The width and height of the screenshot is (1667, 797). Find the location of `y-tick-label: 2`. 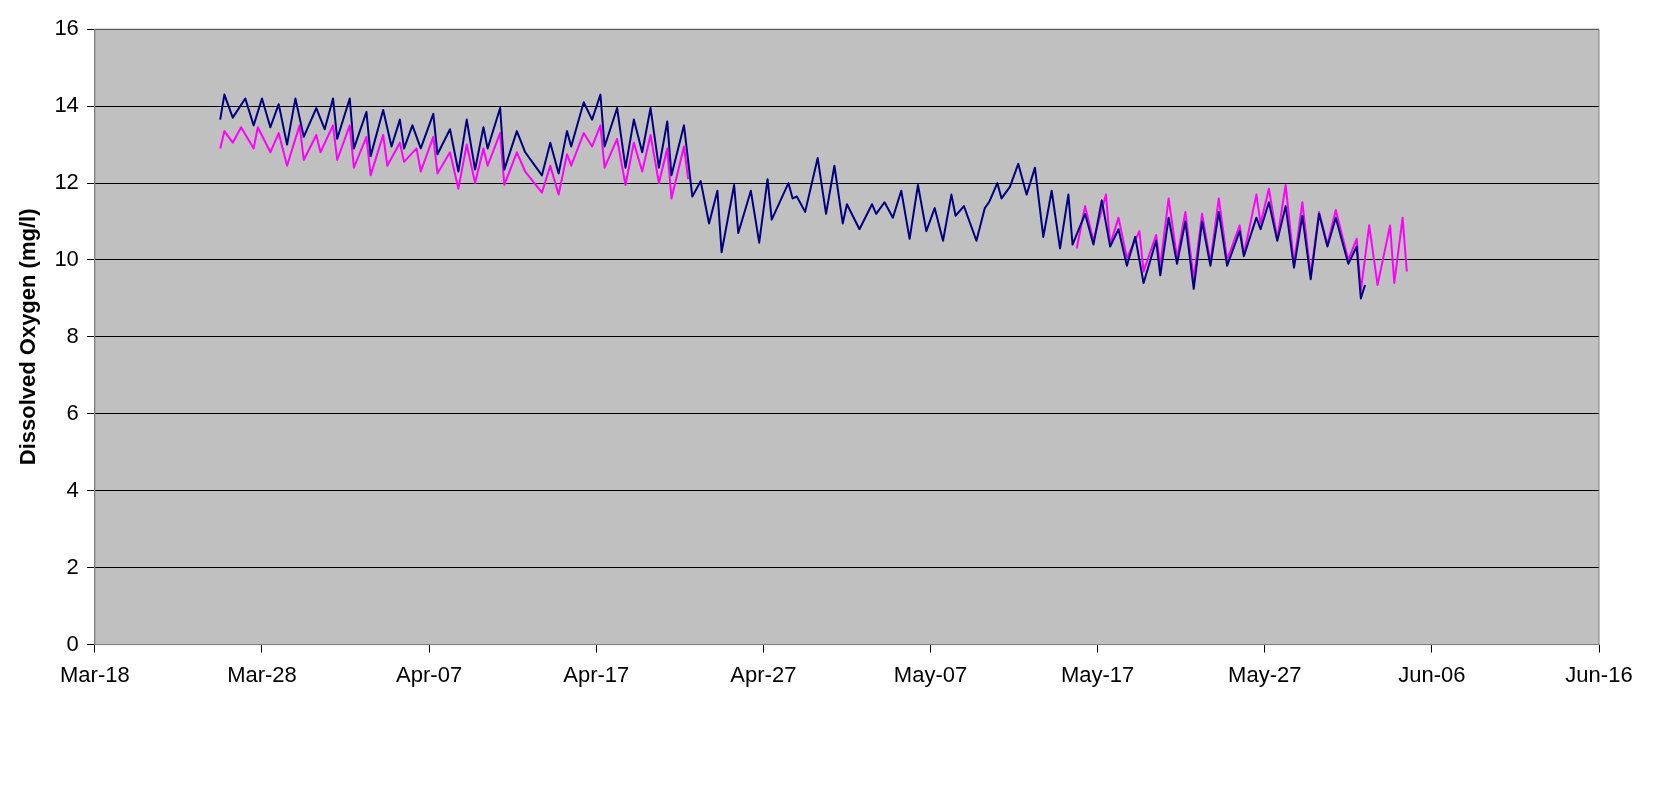

y-tick-label: 2 is located at coordinates (72, 566).